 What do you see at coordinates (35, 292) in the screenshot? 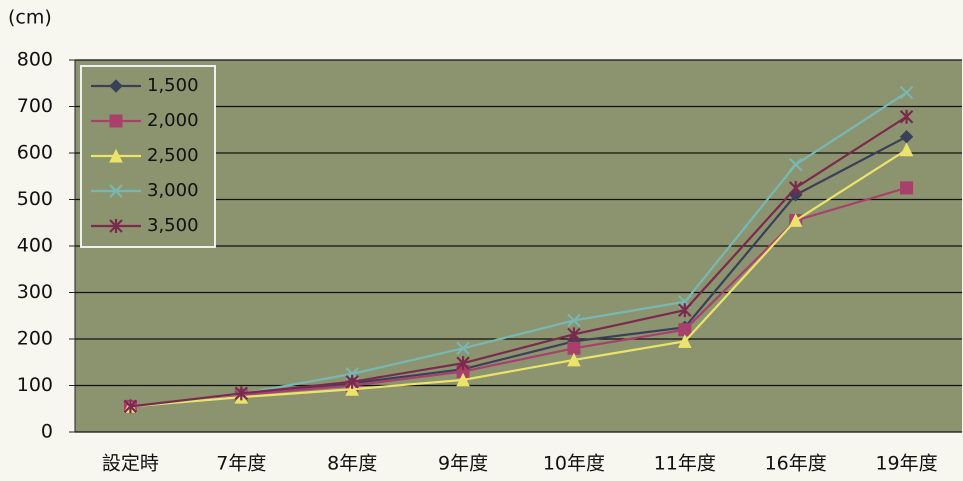
I see `y-tick-label: 300` at bounding box center [35, 292].